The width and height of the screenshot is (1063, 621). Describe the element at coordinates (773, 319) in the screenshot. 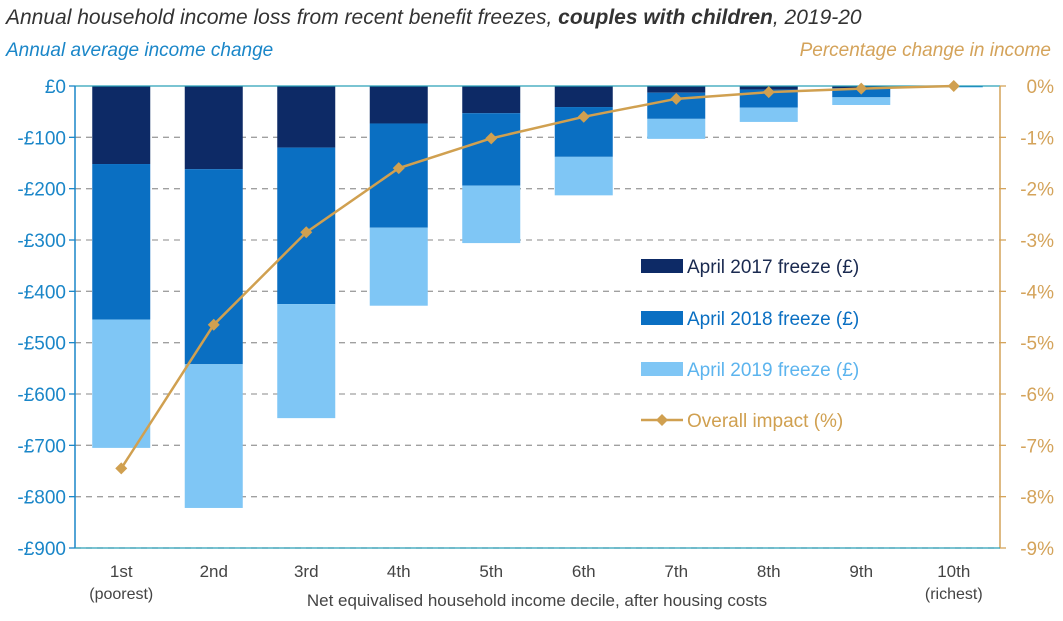

I see `legend-label: April 2018 freeze (£)` at that location.